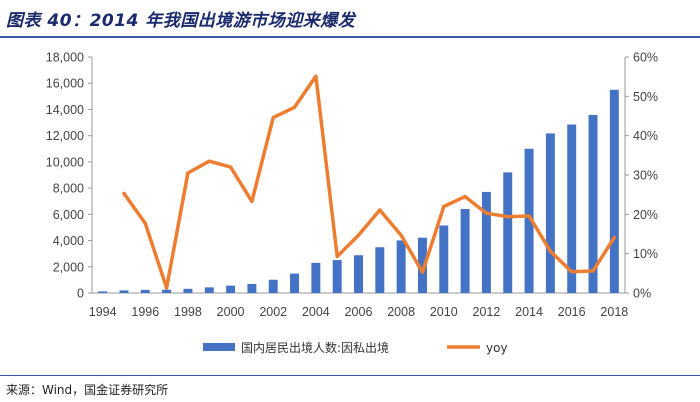  What do you see at coordinates (316, 312) in the screenshot?
I see `x-tick-label: 2004` at bounding box center [316, 312].